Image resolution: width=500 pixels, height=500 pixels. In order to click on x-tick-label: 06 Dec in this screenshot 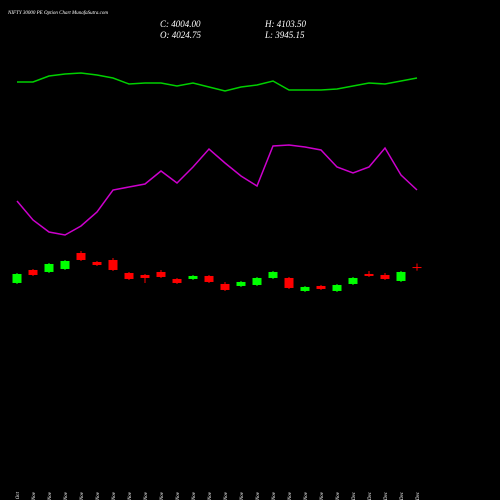, I will do `click(418, 495)`.